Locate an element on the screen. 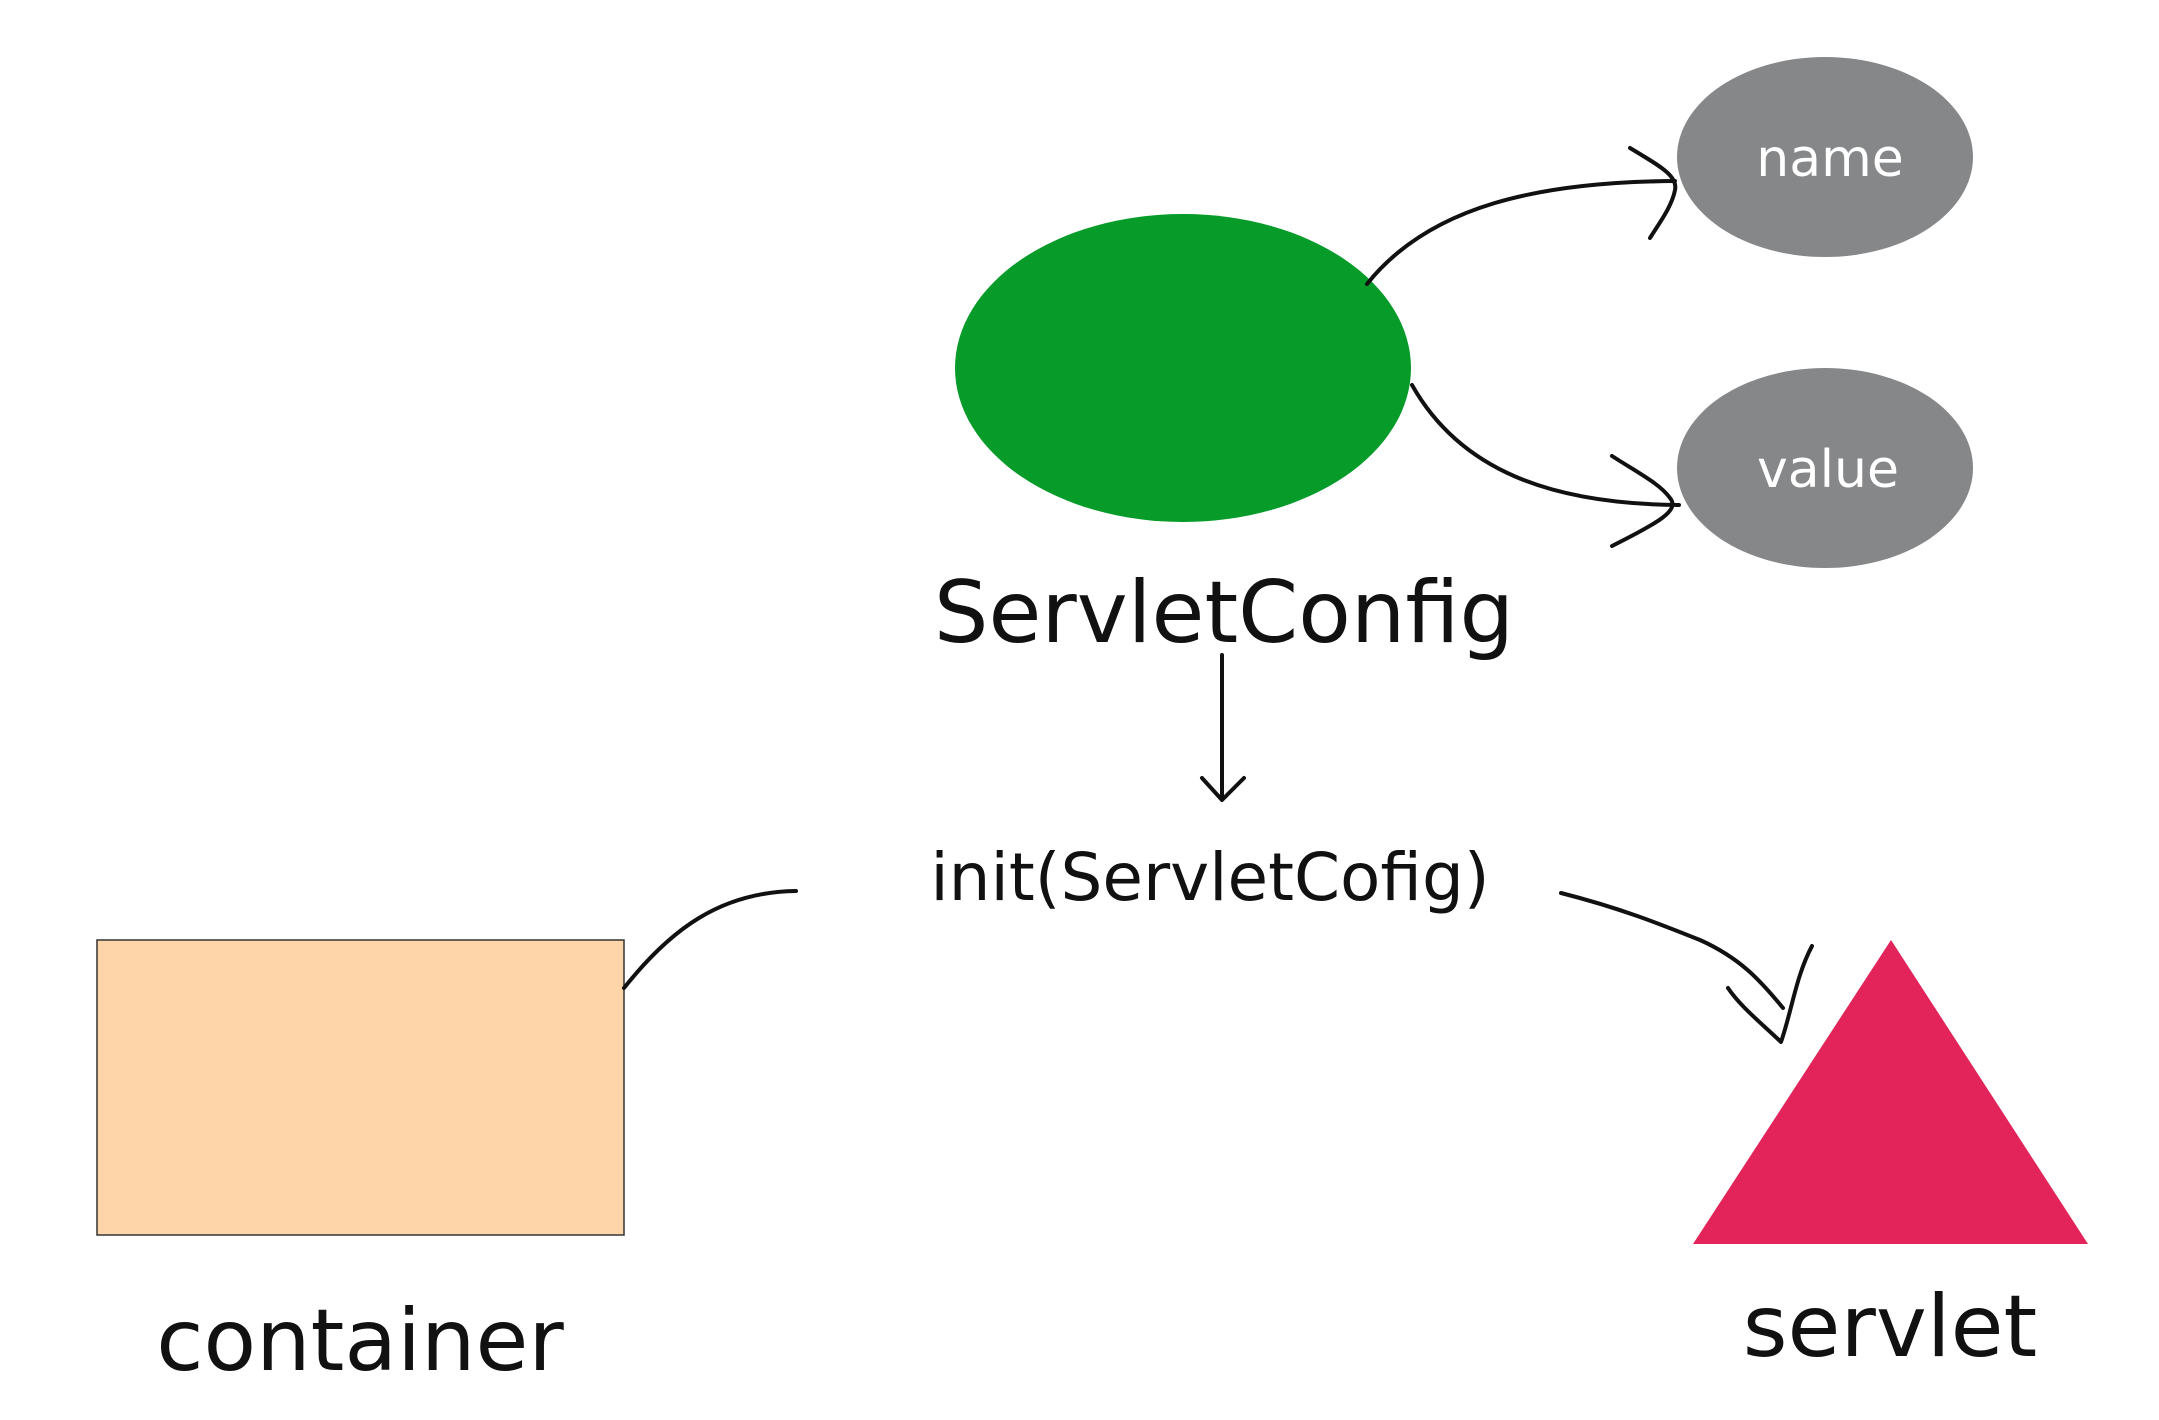 The image size is (2159, 1420). name-ellipse is located at coordinates (1825, 157).